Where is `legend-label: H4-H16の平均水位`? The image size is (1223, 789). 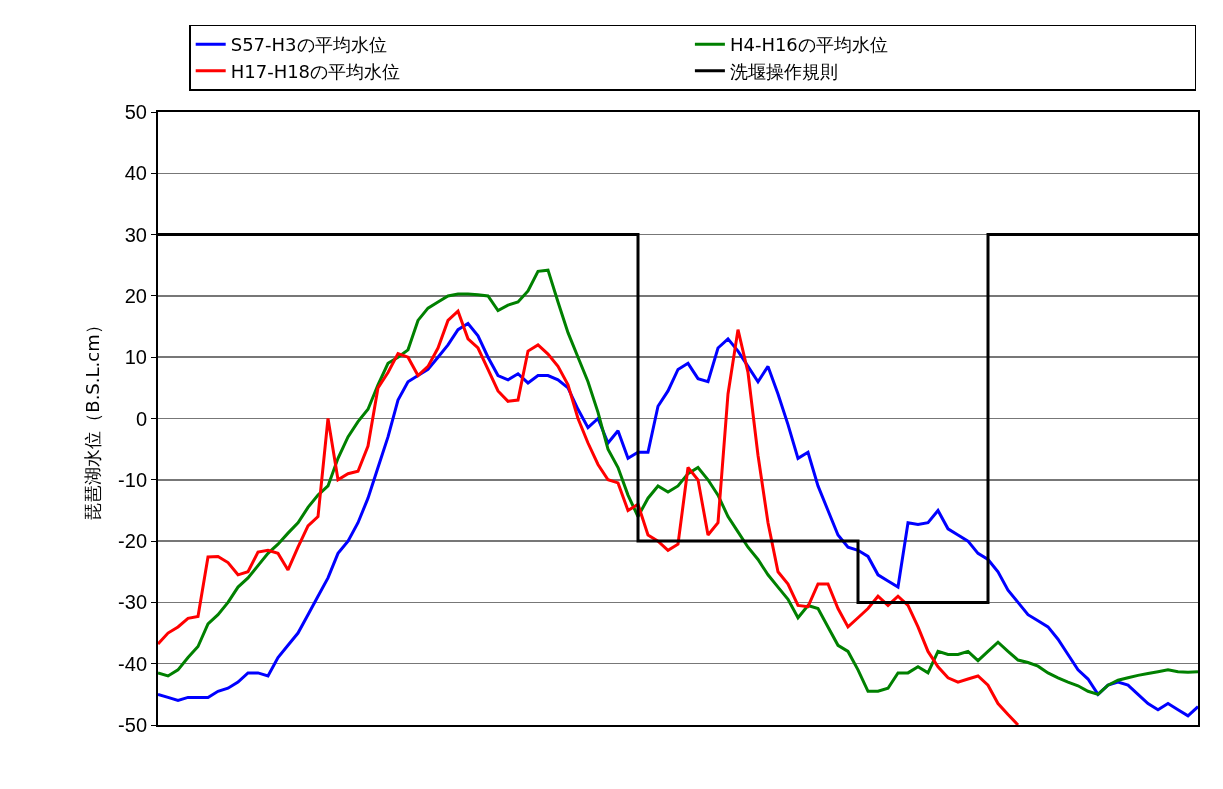
legend-label: H4-H16の平均水位 is located at coordinates (808, 45).